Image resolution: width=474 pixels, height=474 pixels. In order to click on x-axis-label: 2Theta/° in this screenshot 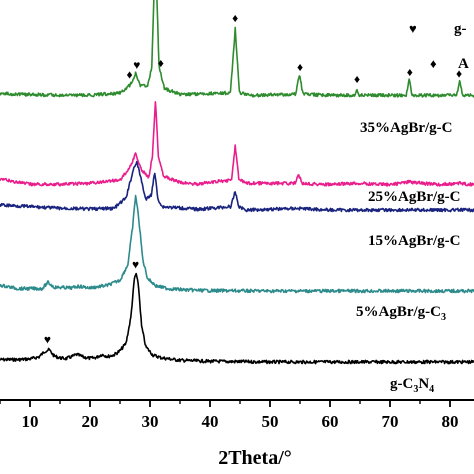, I will do `click(255, 458)`.